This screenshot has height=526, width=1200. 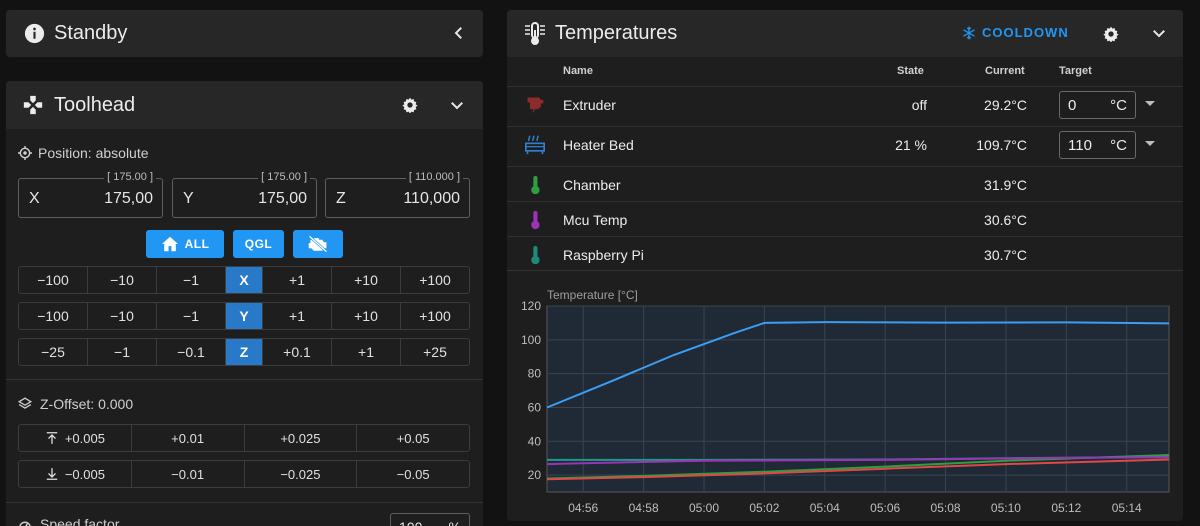 I want to click on sensor-name: Extruder, so click(x=589, y=105).